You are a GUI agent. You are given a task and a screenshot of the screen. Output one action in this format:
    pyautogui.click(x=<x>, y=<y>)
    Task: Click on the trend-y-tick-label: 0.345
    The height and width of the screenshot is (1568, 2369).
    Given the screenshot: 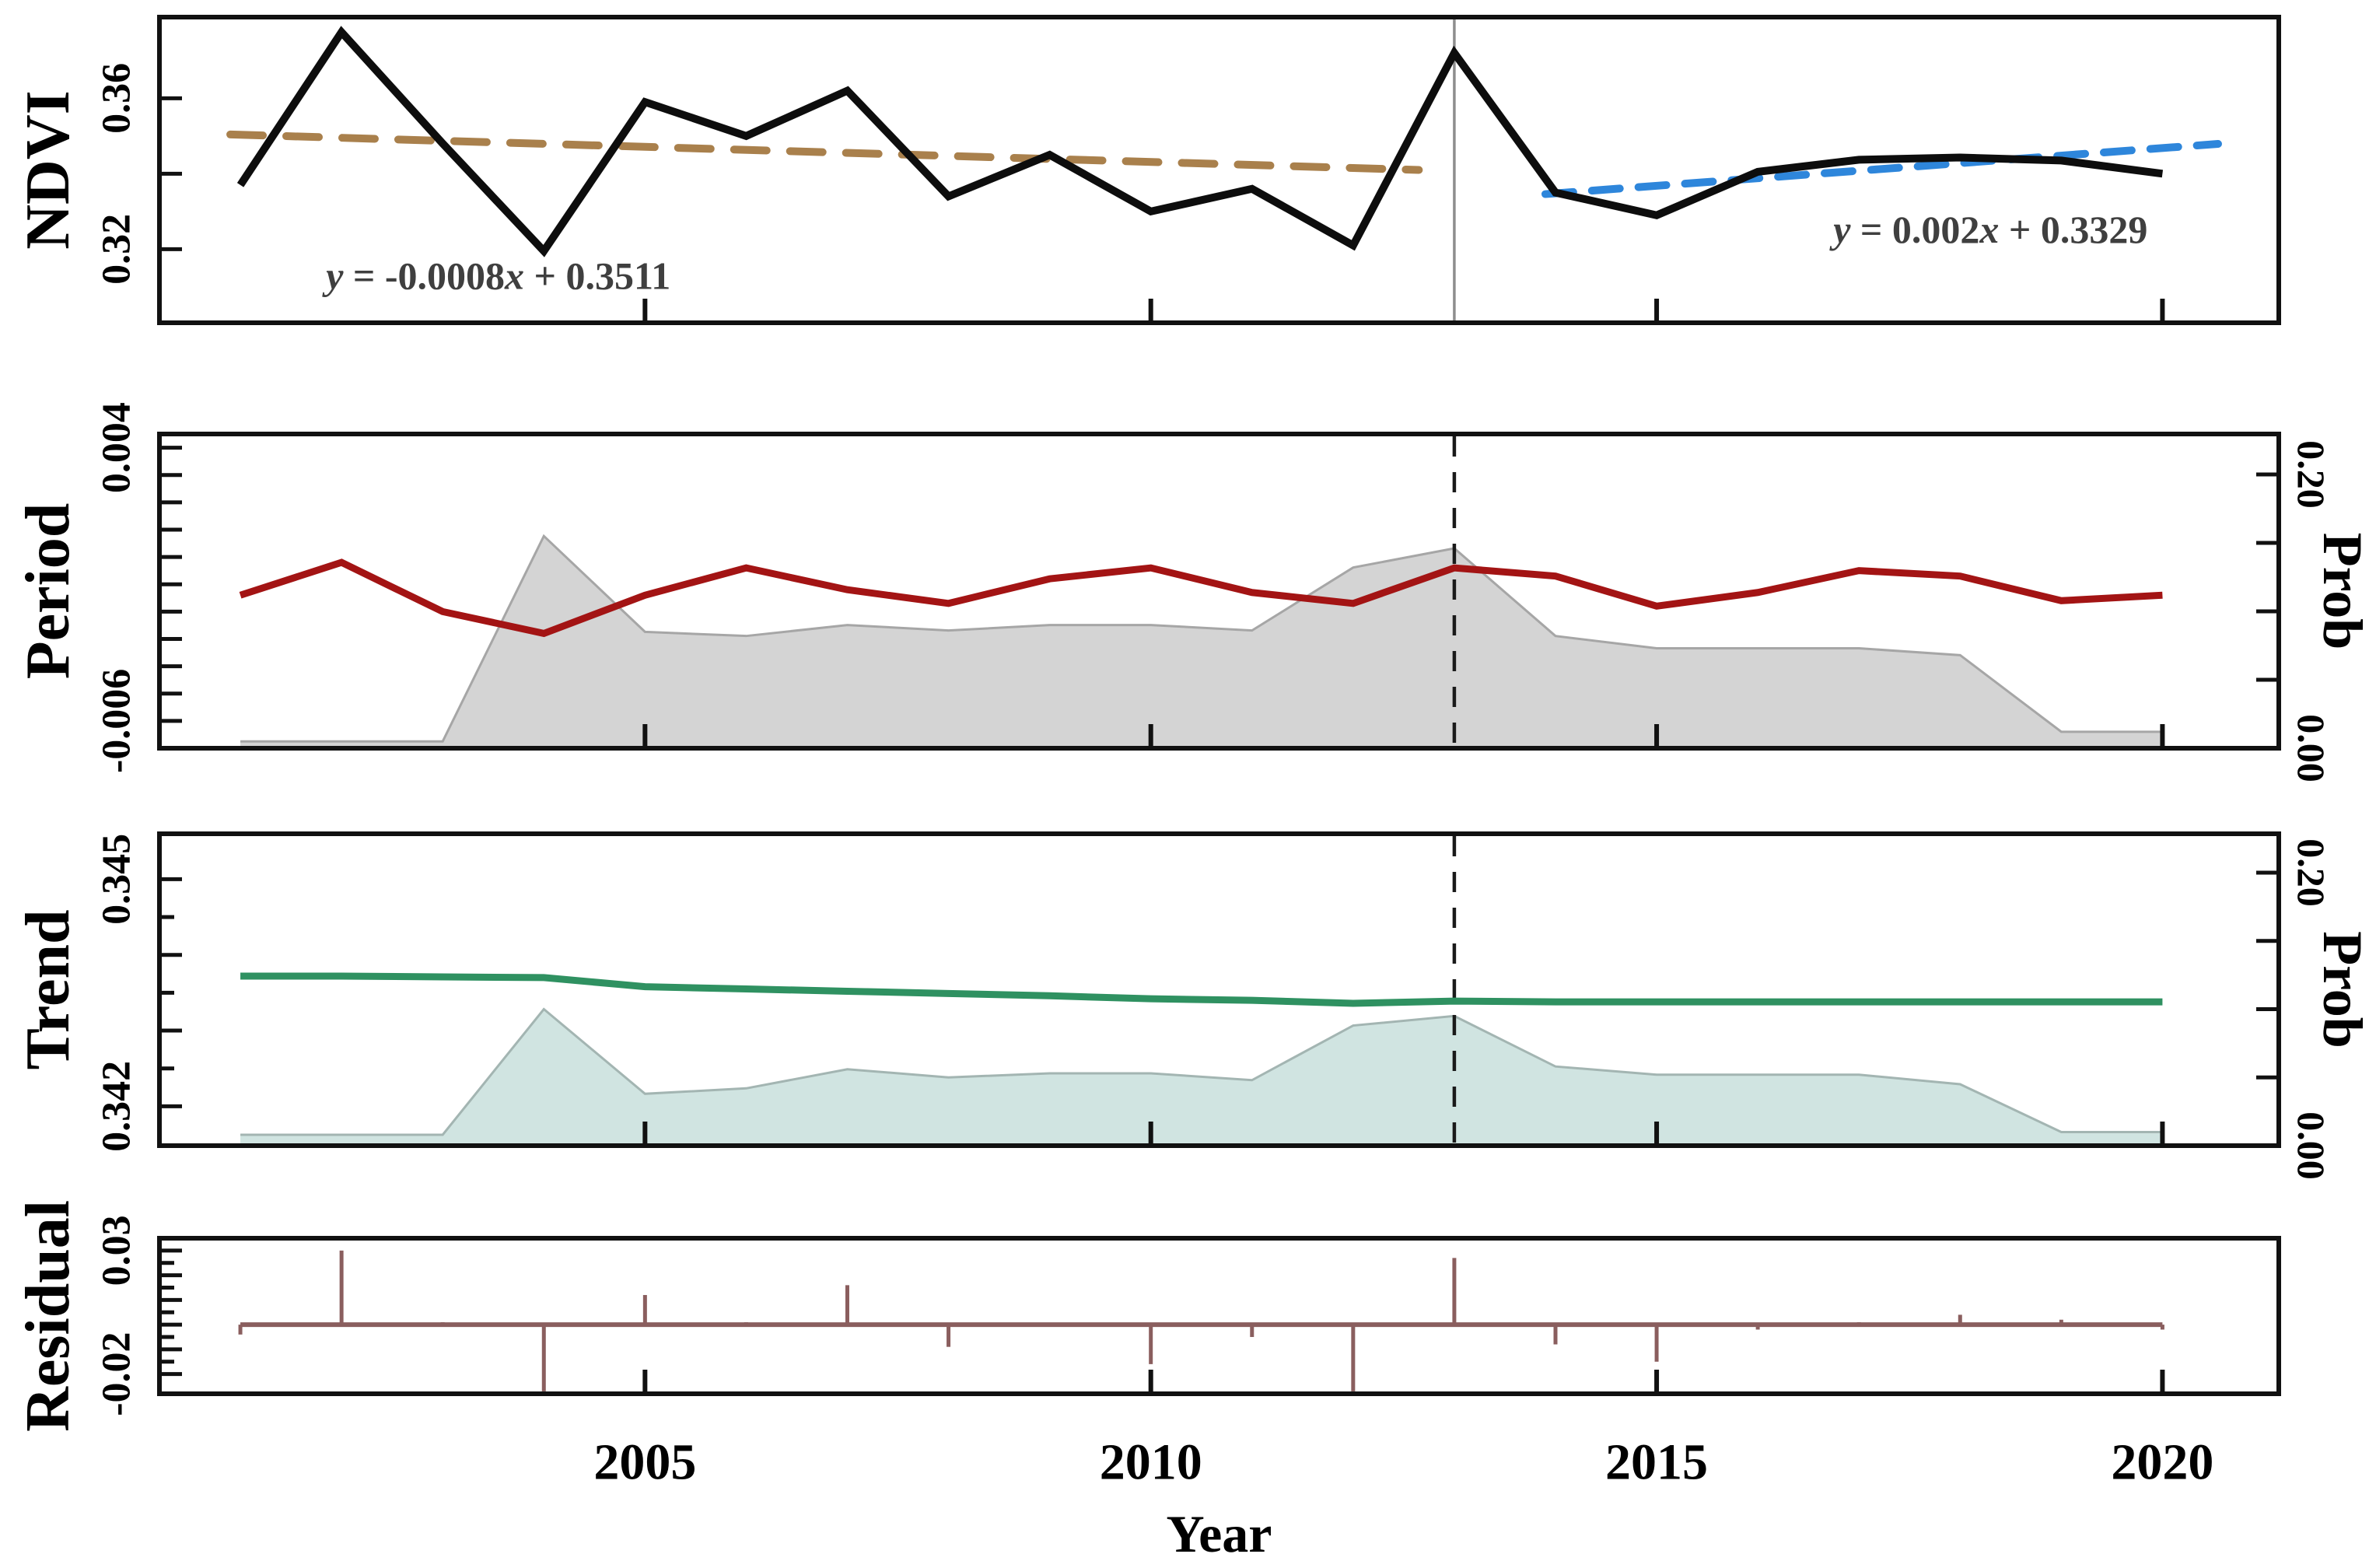 What is the action you would take?
    pyautogui.click(x=117, y=880)
    